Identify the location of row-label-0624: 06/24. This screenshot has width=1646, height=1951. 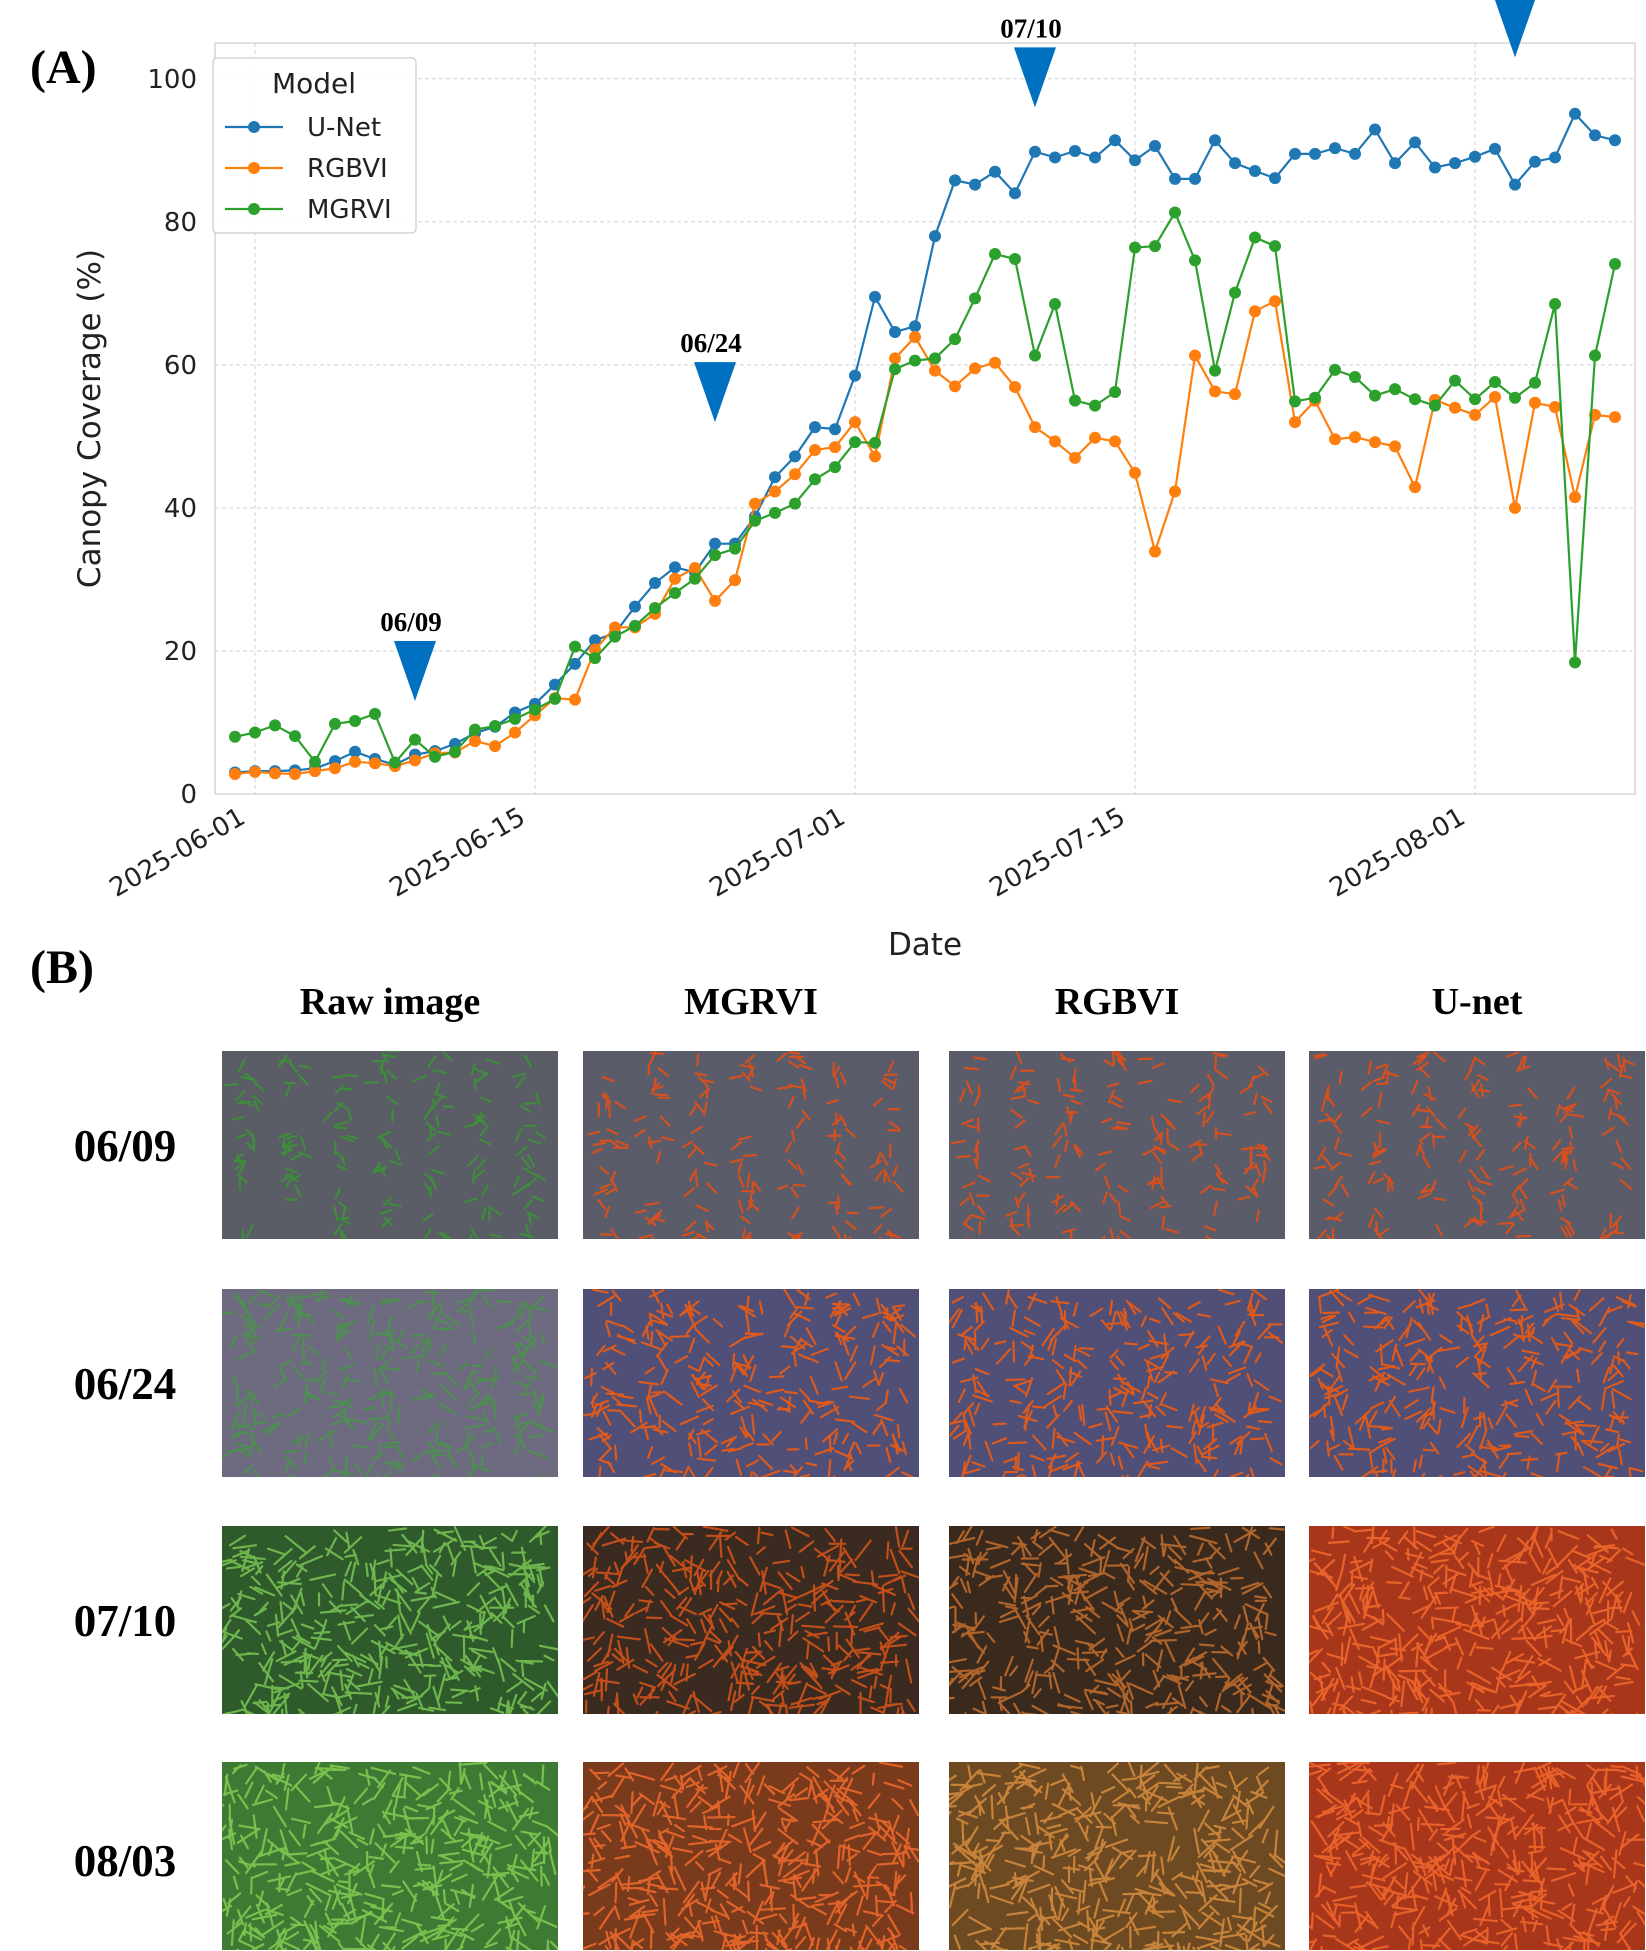
(125, 1384).